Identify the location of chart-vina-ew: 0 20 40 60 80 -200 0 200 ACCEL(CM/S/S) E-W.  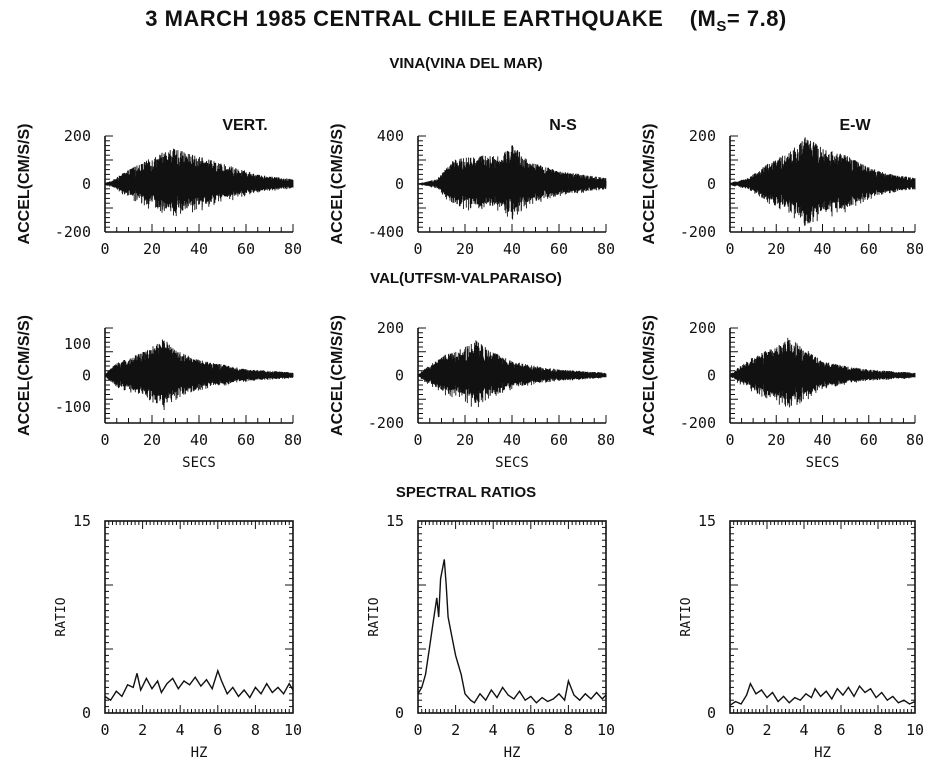
(782, 187).